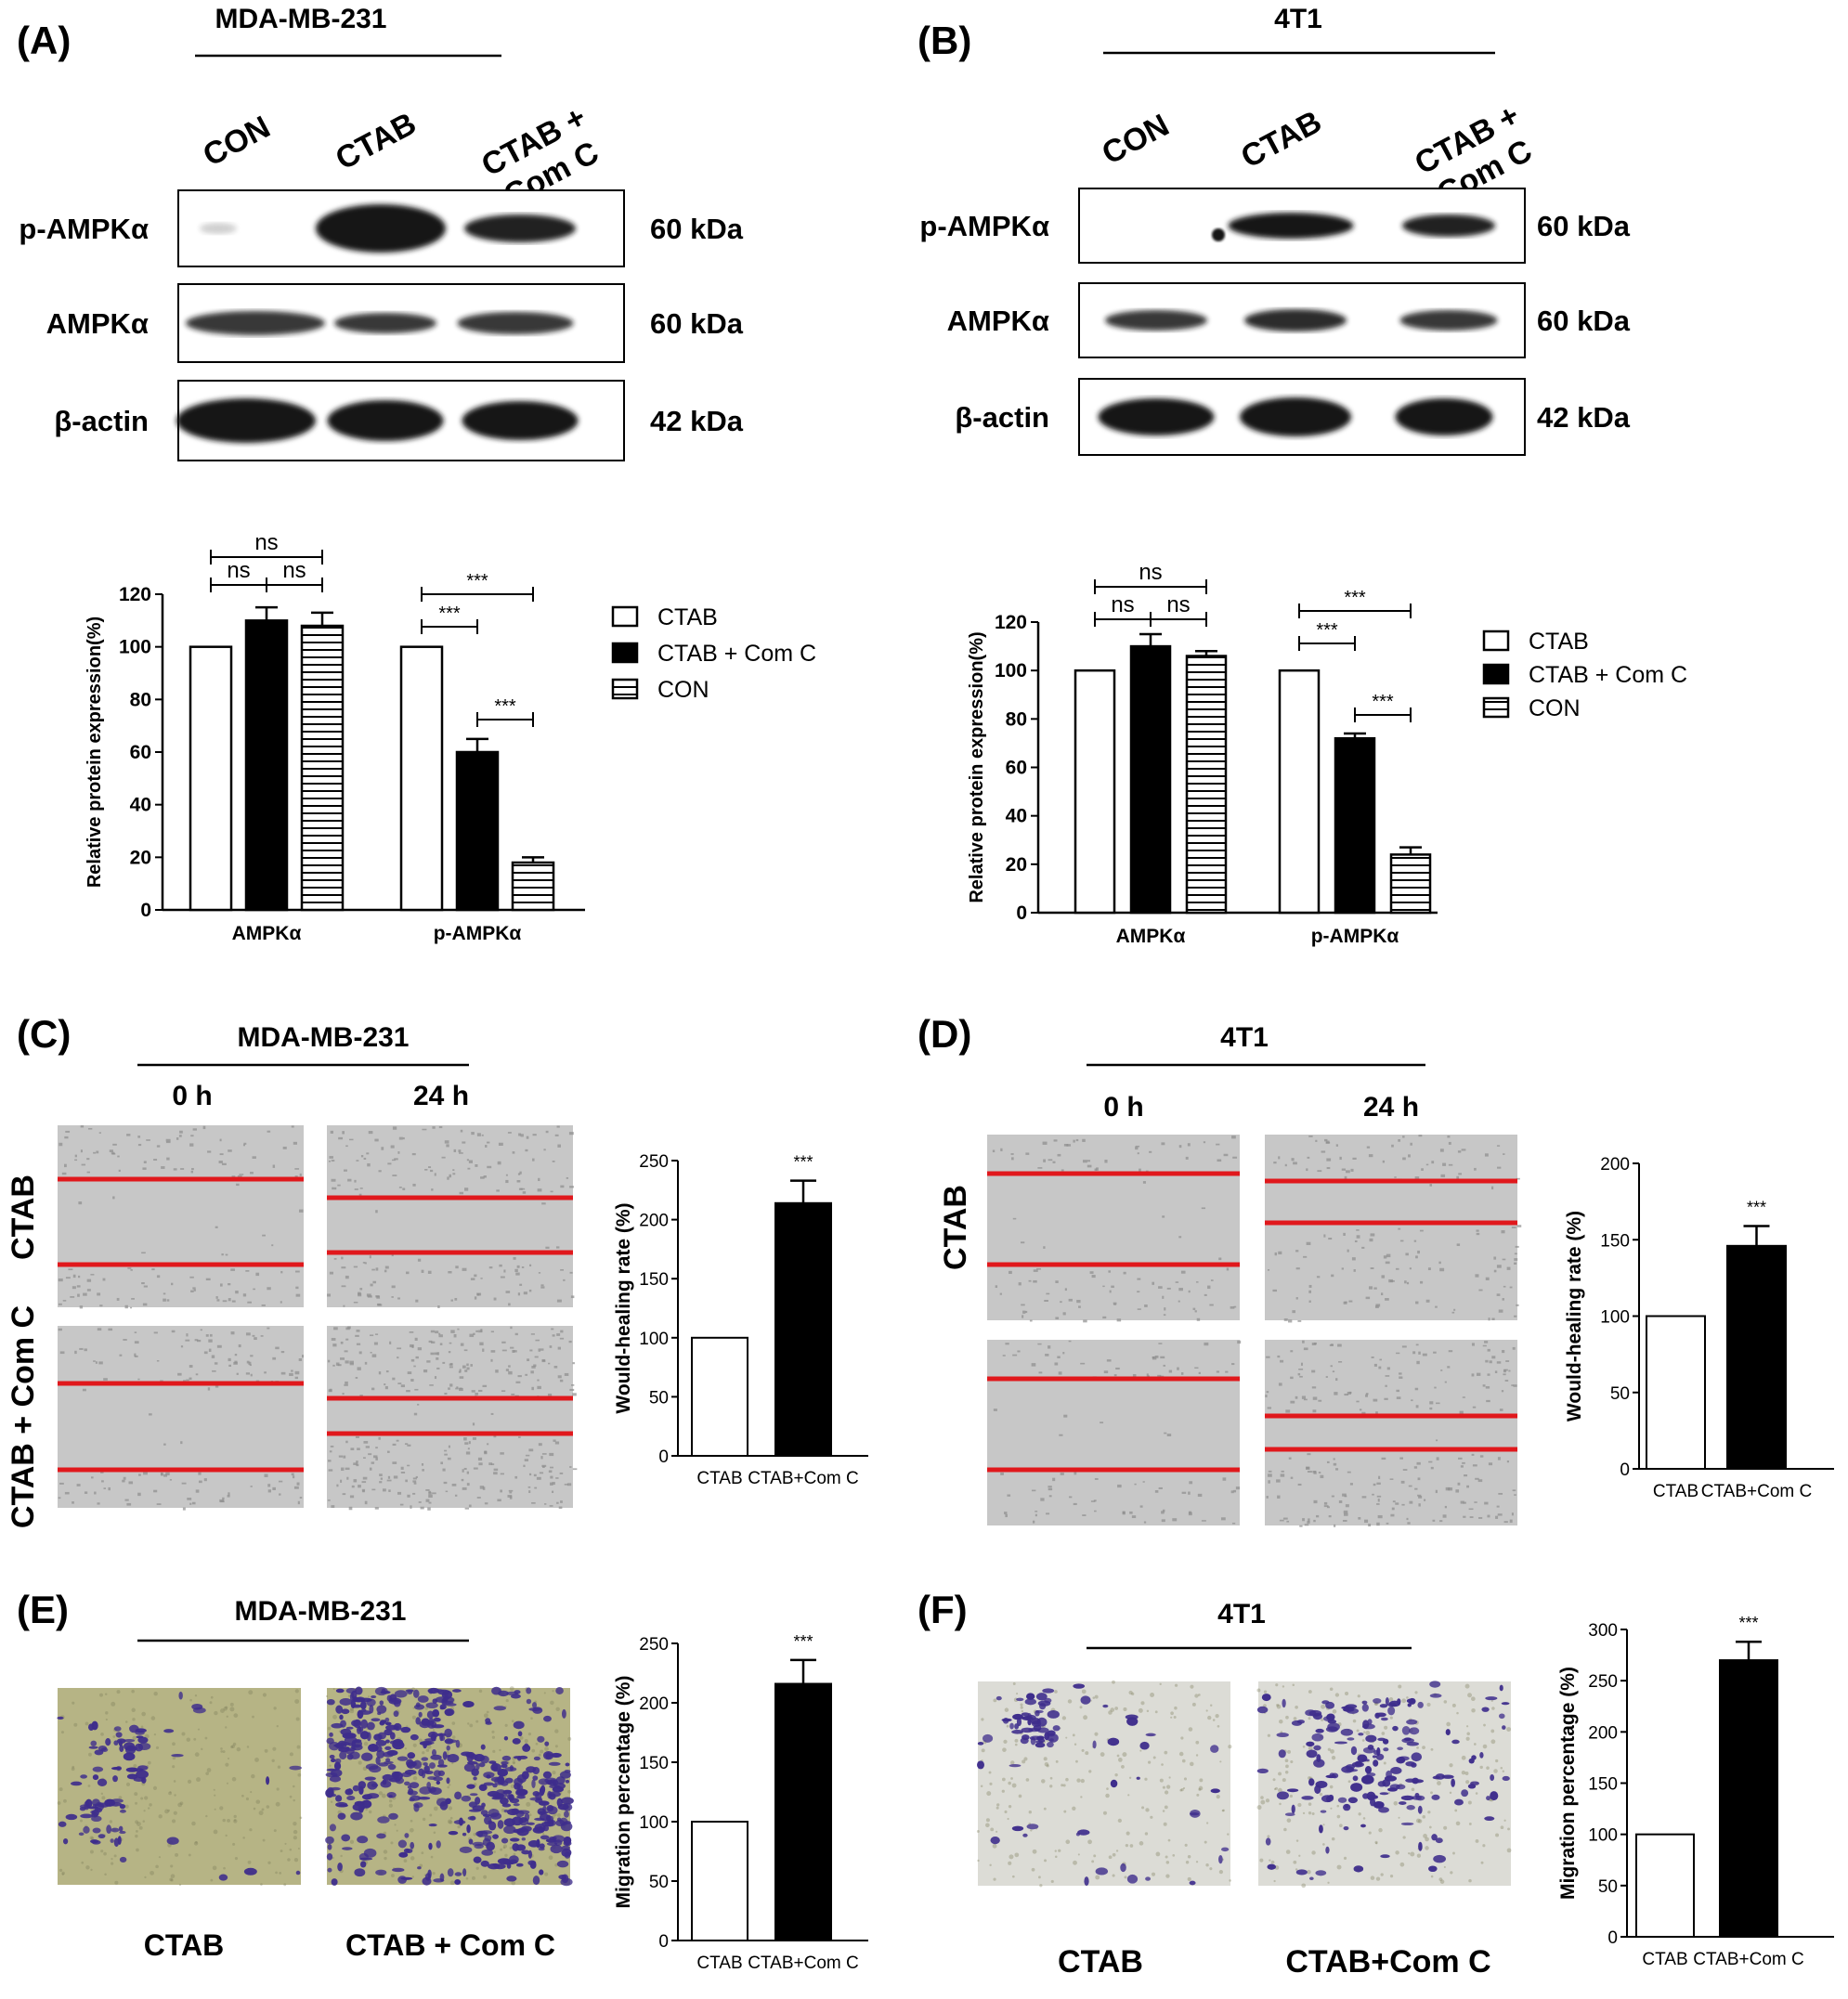  Describe the element at coordinates (1011, 670) in the screenshot. I see `y-tick-label: 100` at that location.